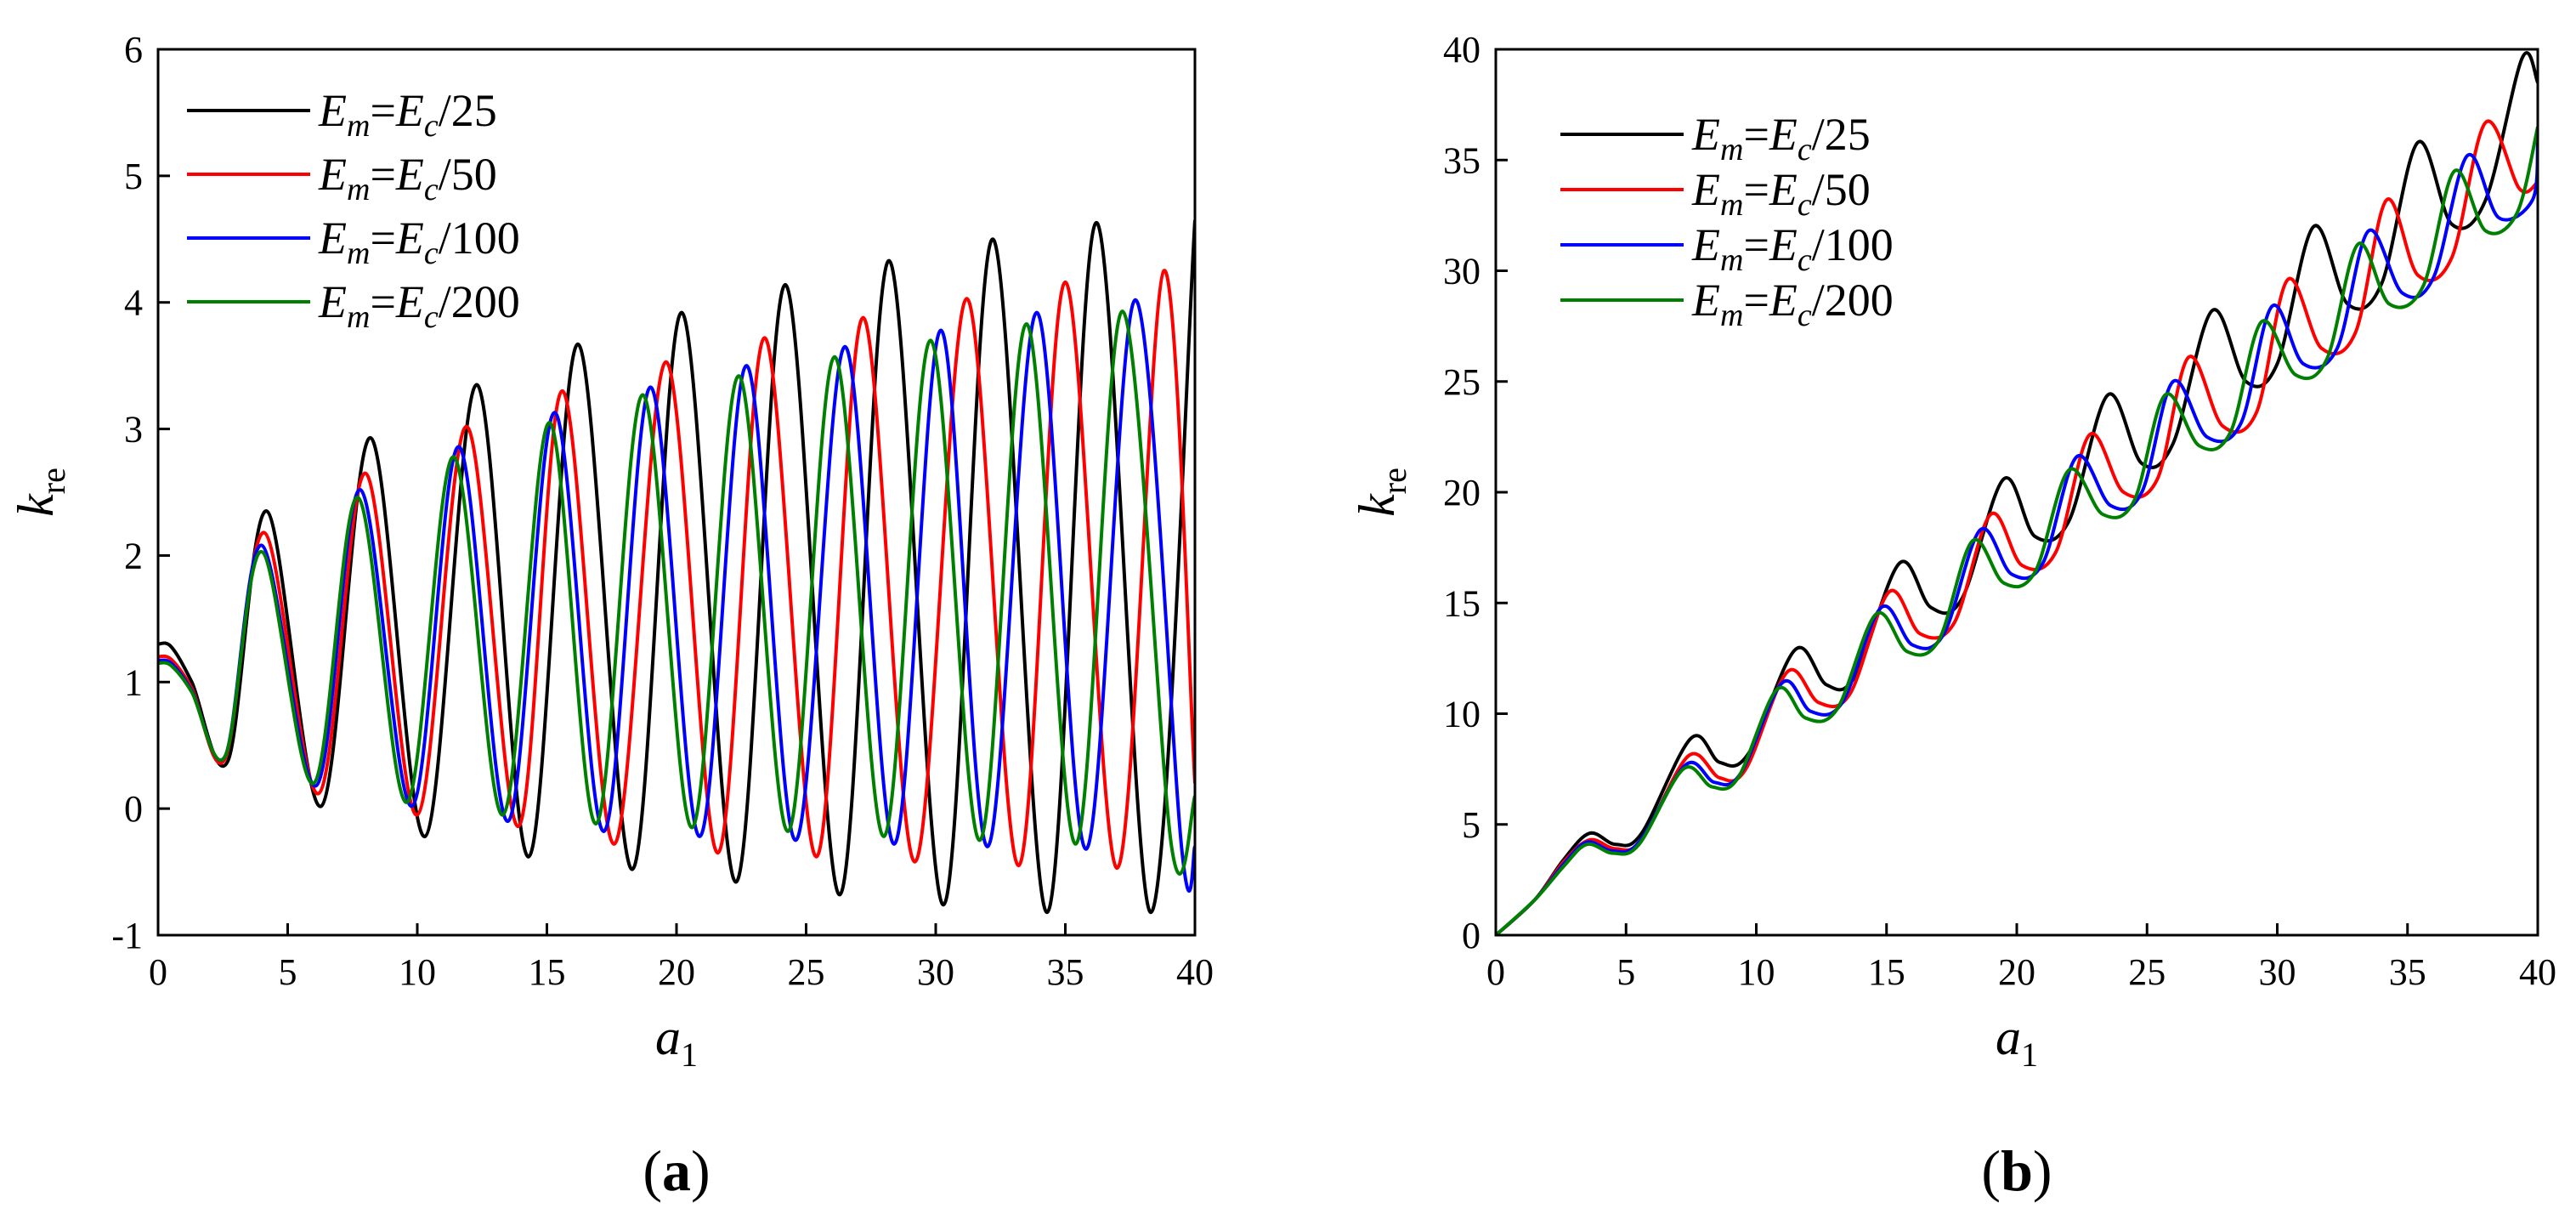  Describe the element at coordinates (133, 430) in the screenshot. I see `y-tick-label: 3` at that location.